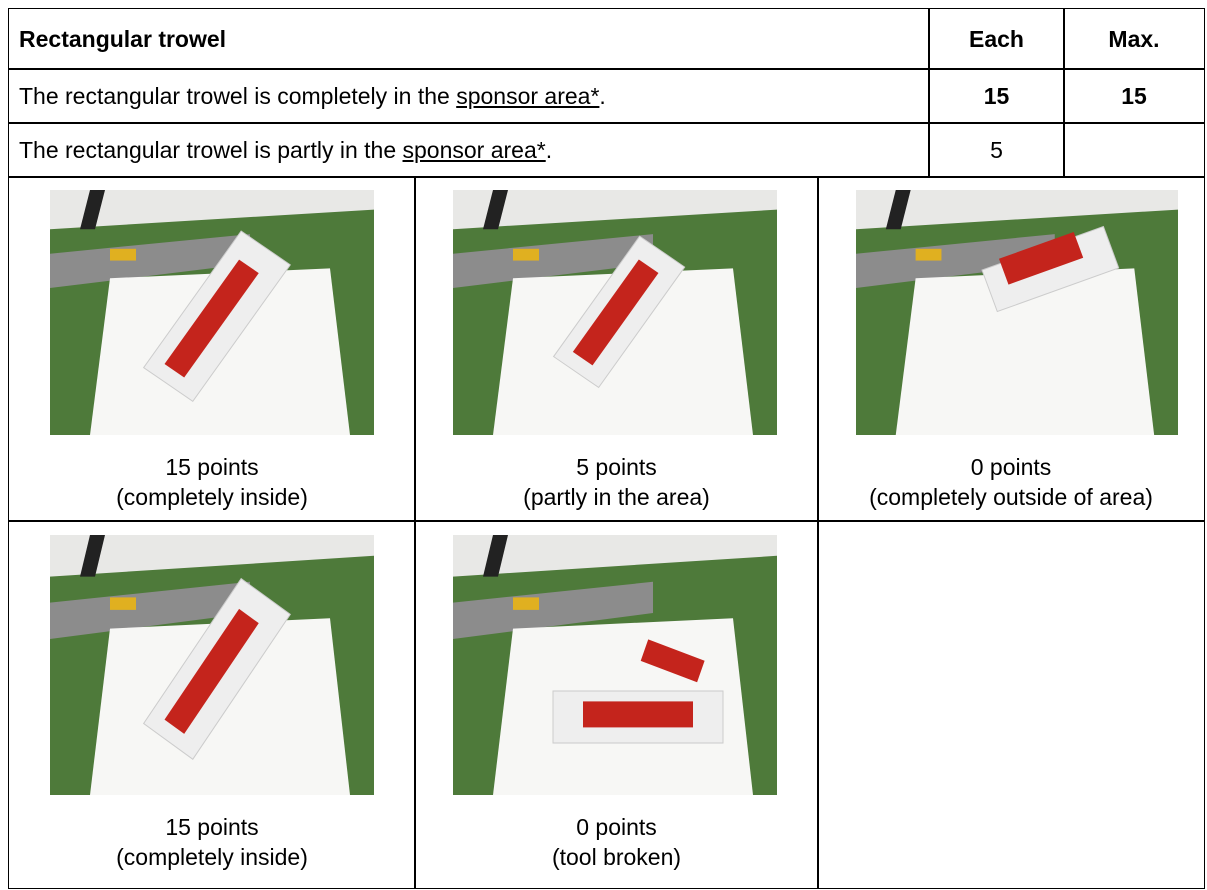  I want to click on row-cell, so click(1134, 150).